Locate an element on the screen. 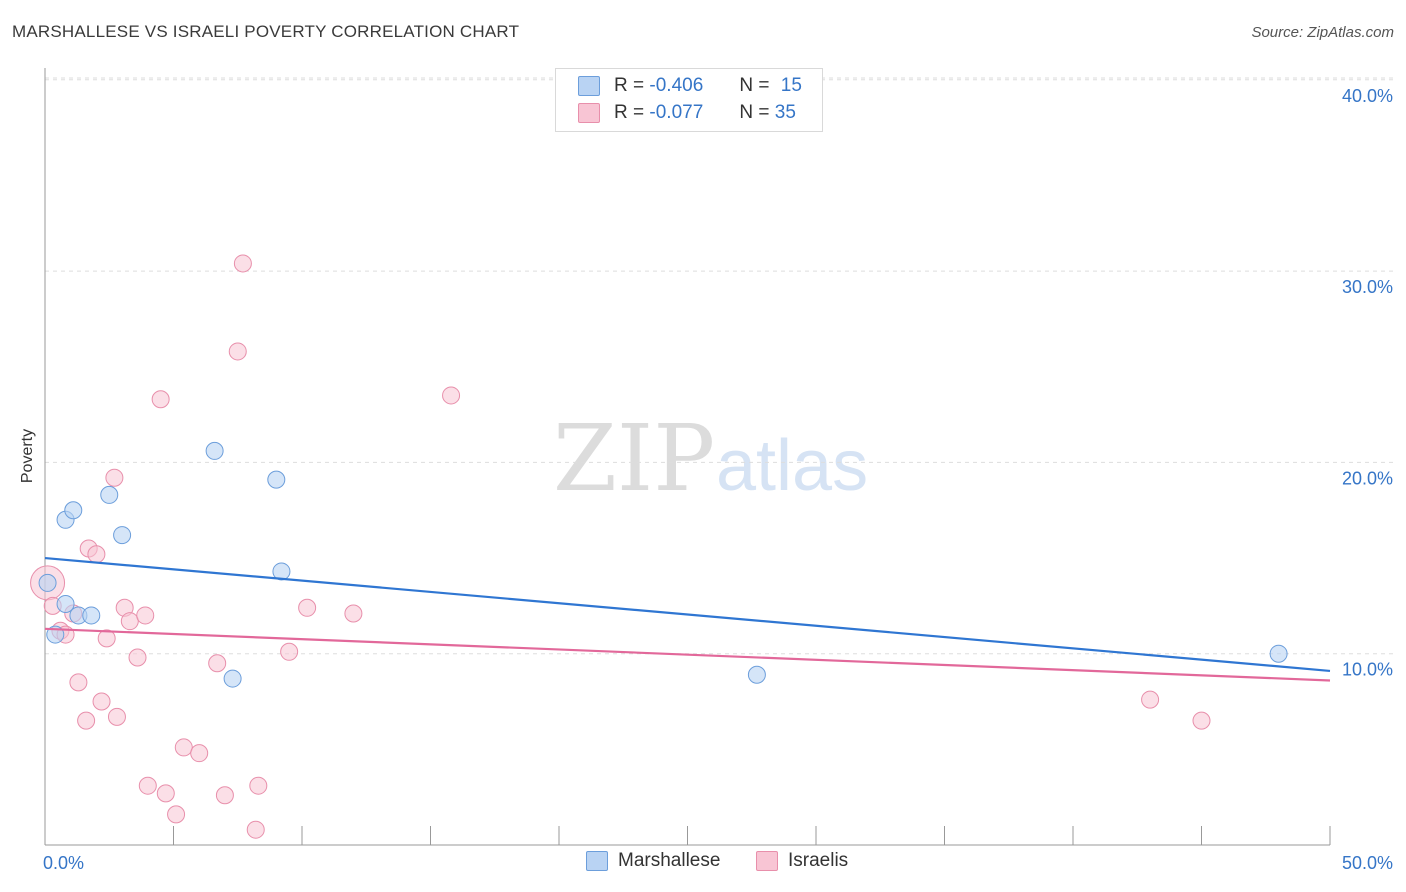 Image resolution: width=1406 pixels, height=892 pixels. y-tick-label: 20.0% is located at coordinates (1367, 478).